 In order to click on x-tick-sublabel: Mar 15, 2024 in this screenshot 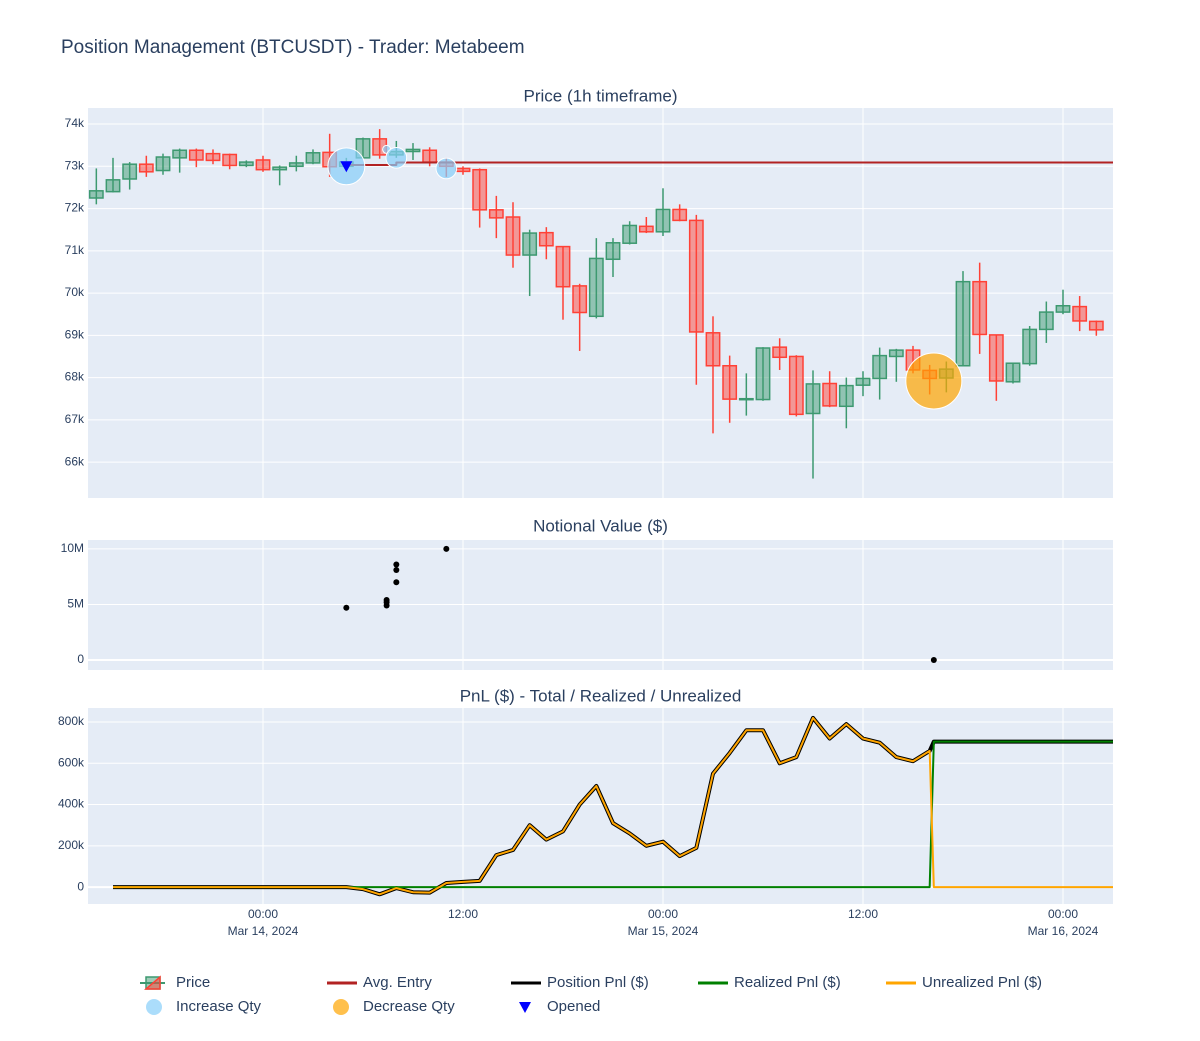, I will do `click(663, 931)`.